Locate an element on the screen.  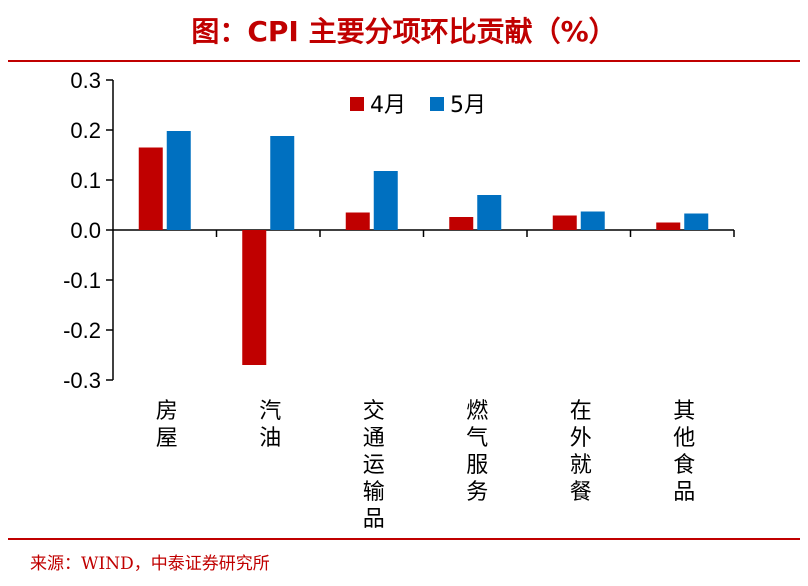
chart-title: 图：CPI 主要分项环比贡献（%） is located at coordinates (404, 31).